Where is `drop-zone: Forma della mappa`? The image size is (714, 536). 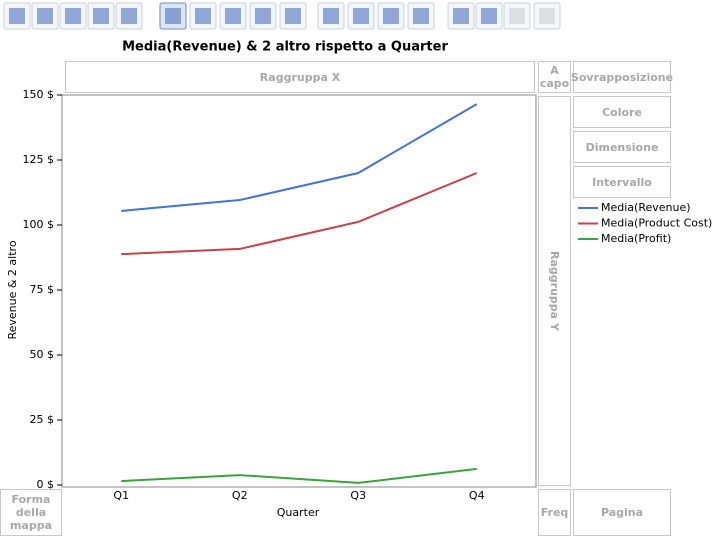
drop-zone: Forma della mappa is located at coordinates (31, 512).